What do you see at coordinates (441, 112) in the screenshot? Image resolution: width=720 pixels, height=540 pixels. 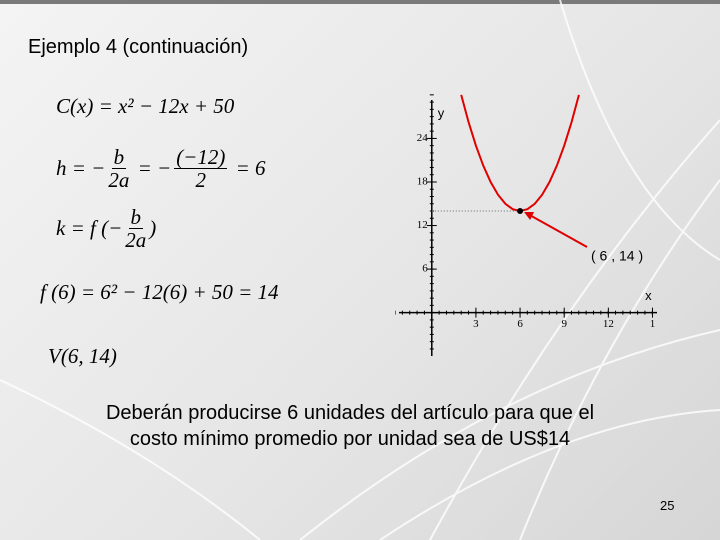 I see `y-axis-label: y` at bounding box center [441, 112].